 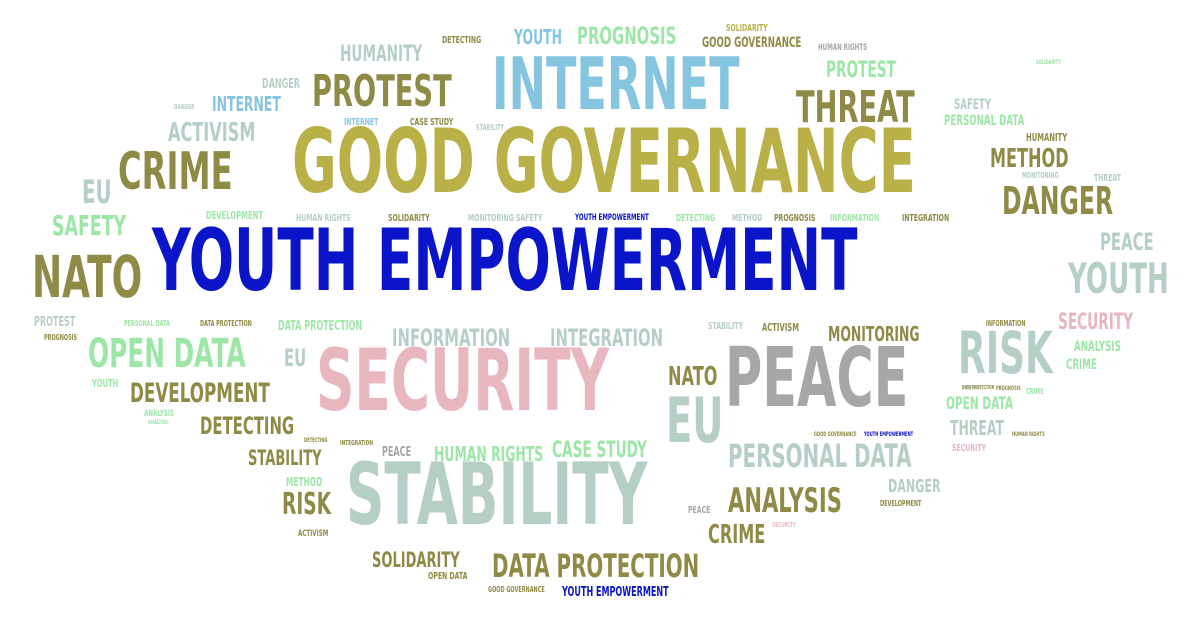 What do you see at coordinates (451, 338) in the screenshot?
I see `word-information: INFORMATION` at bounding box center [451, 338].